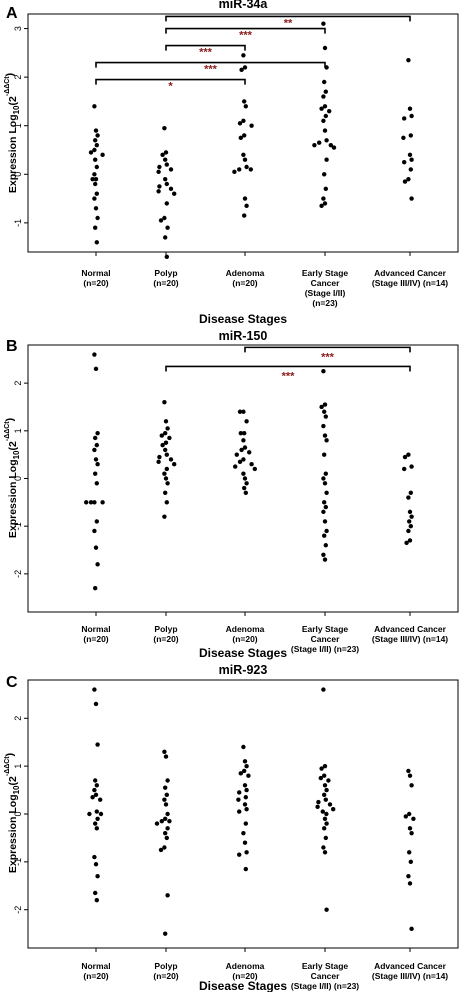 The image size is (463, 992). Describe the element at coordinates (243, 336) in the screenshot. I see `chart-title: miR-150` at that location.